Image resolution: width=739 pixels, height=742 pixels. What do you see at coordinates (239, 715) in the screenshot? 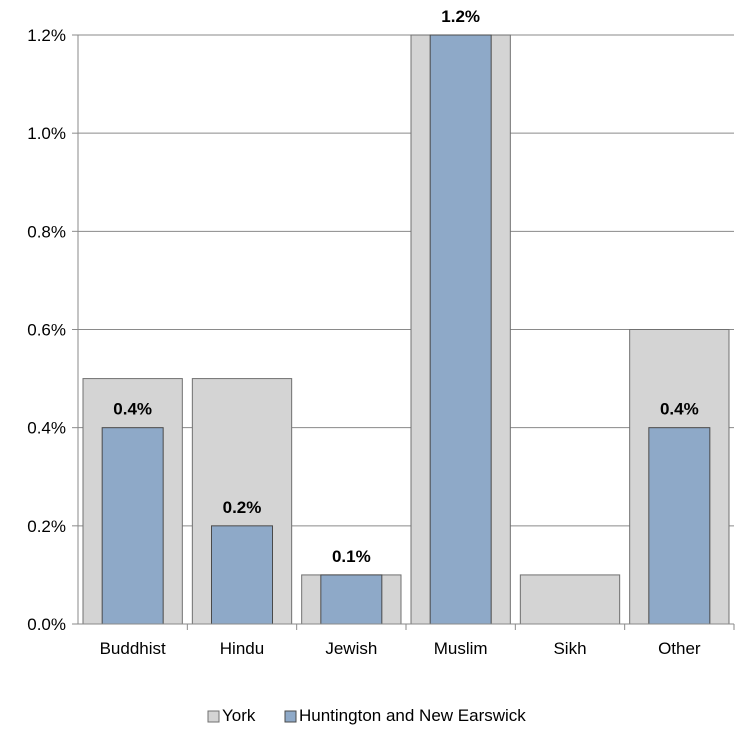
I see `legend-label-york: York` at bounding box center [239, 715].